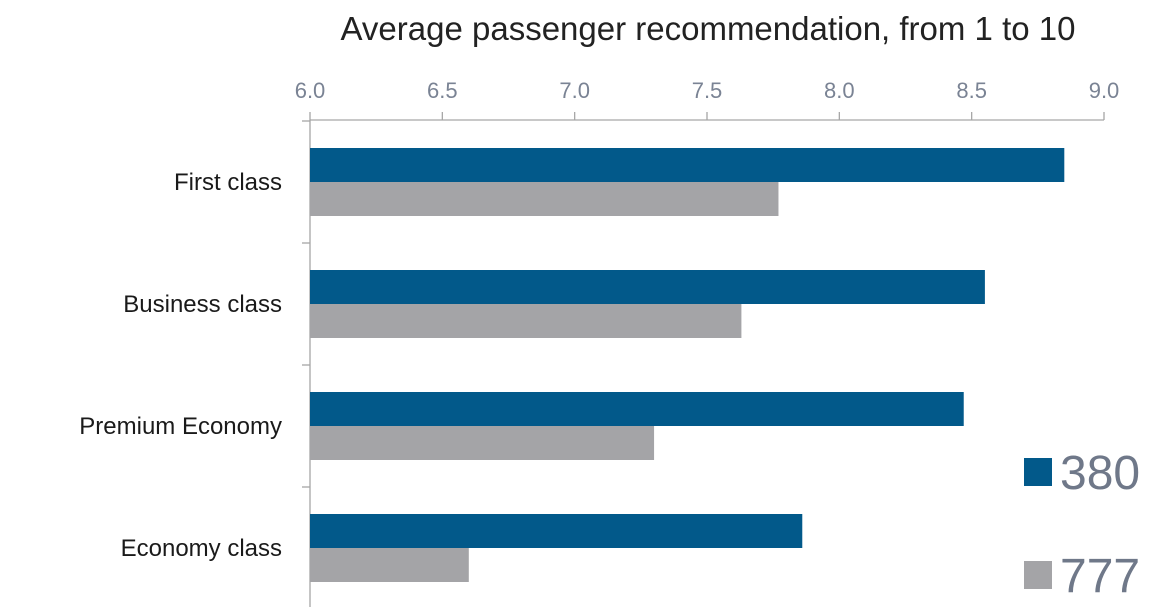  What do you see at coordinates (442, 90) in the screenshot?
I see `x-tick-label: 6.5` at bounding box center [442, 90].